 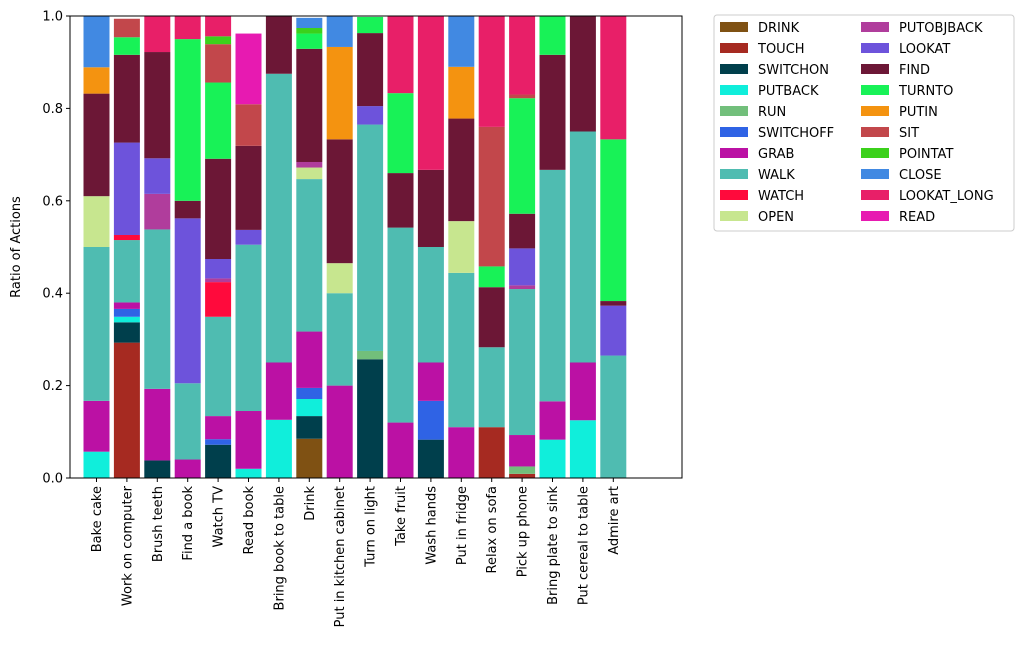 I want to click on legend-label-close: CLOSE, so click(x=920, y=175).